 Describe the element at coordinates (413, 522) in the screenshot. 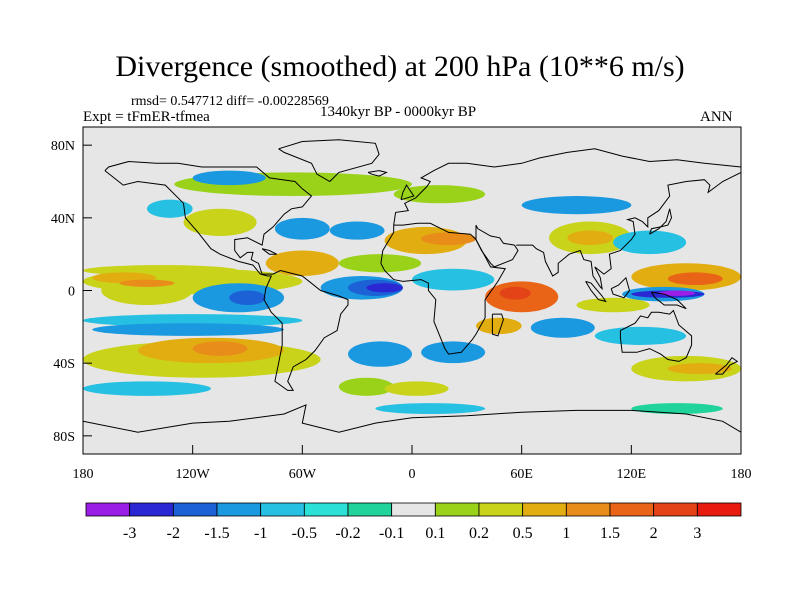

I see `colorbar: -3 -2 -1.5 -1 -0.5 -0.2 -0.1 0.1 0.2 0.5 1 1.5 2 3` at that location.